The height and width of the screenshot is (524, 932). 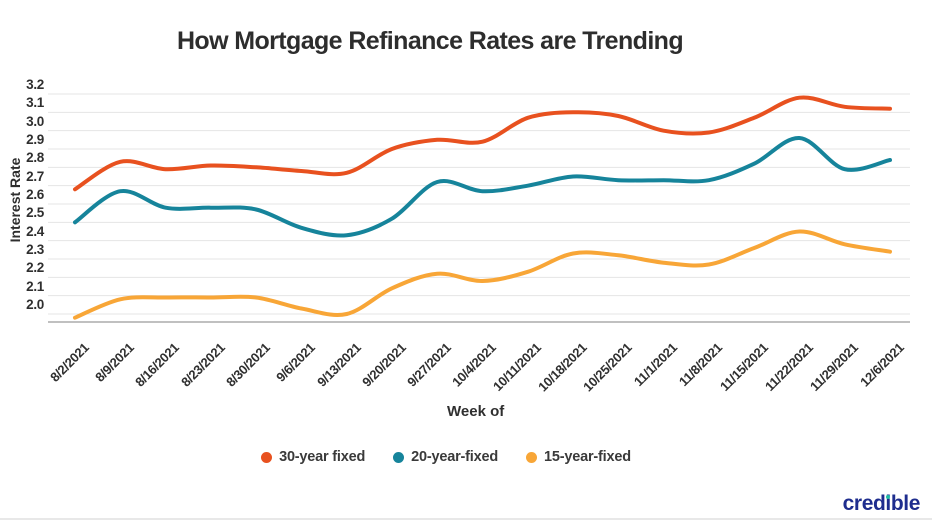 I want to click on credible-logo: credi ble, so click(x=881, y=504).